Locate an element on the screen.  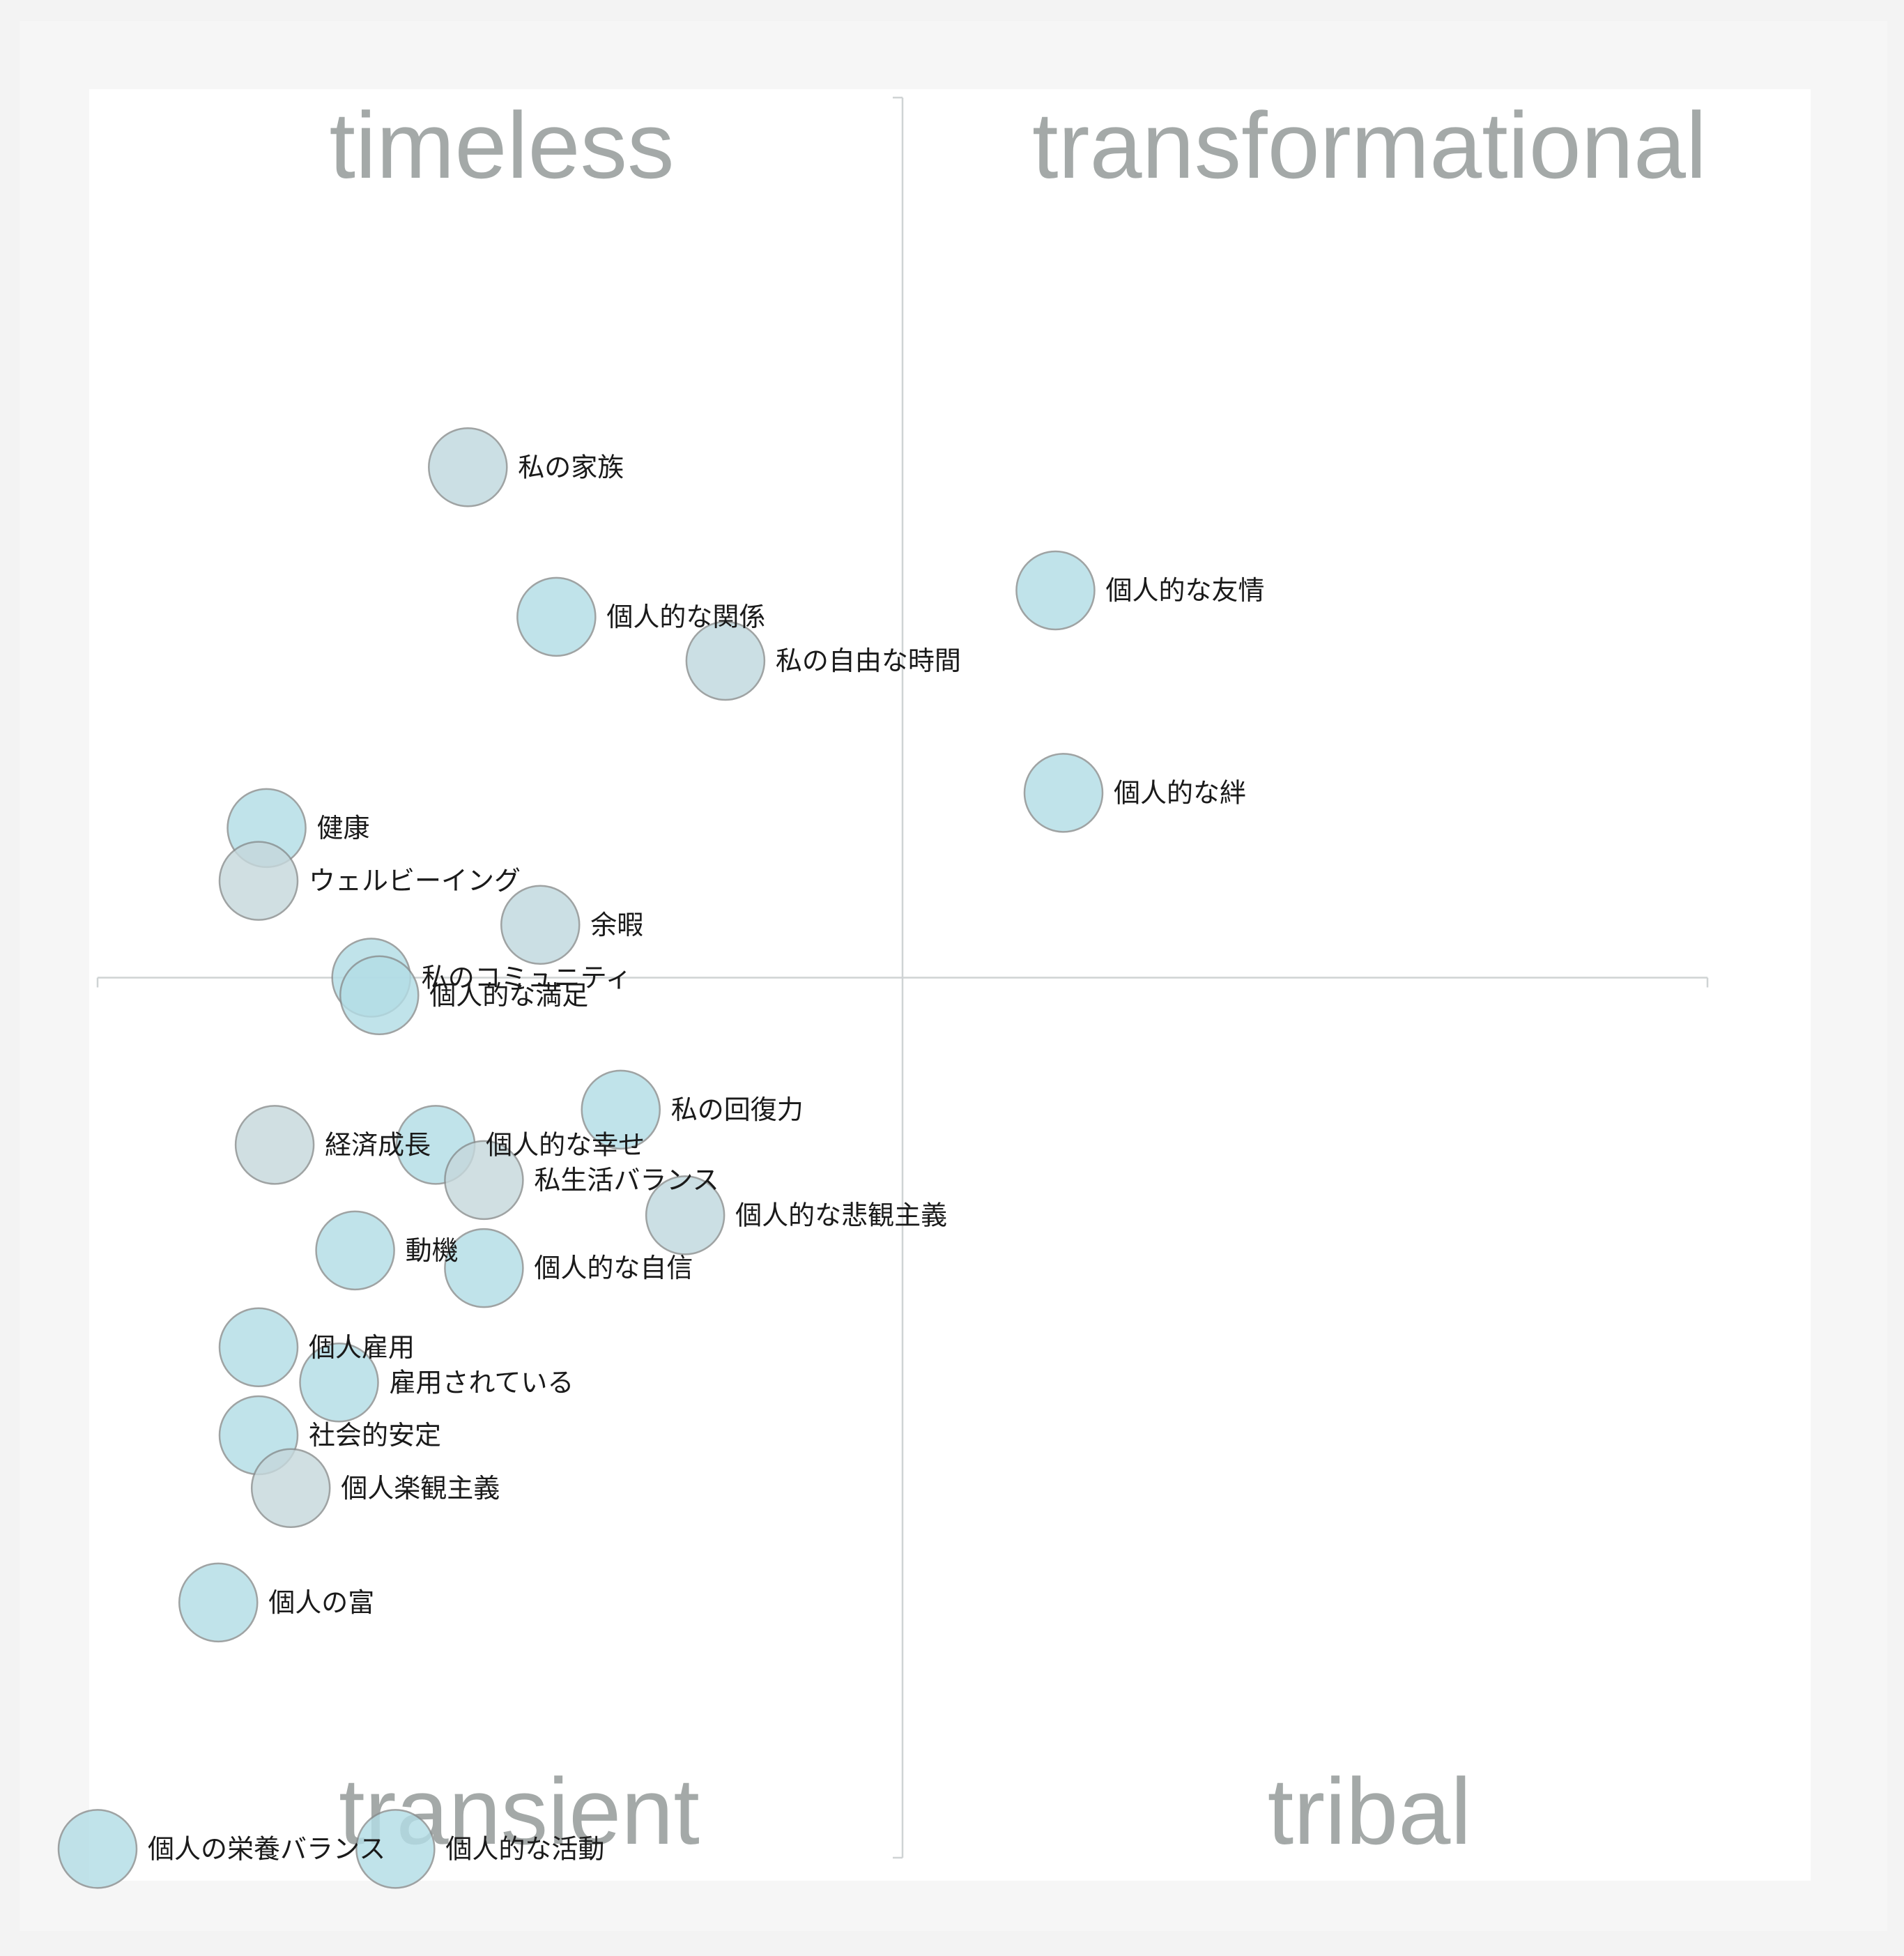
point-label: 個人的な絆 is located at coordinates (1180, 792).